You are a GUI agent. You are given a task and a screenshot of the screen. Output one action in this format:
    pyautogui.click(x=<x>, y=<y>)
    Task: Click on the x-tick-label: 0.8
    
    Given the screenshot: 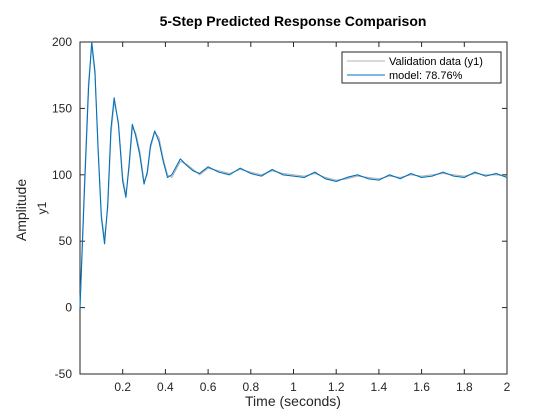 What is the action you would take?
    pyautogui.click(x=250, y=387)
    